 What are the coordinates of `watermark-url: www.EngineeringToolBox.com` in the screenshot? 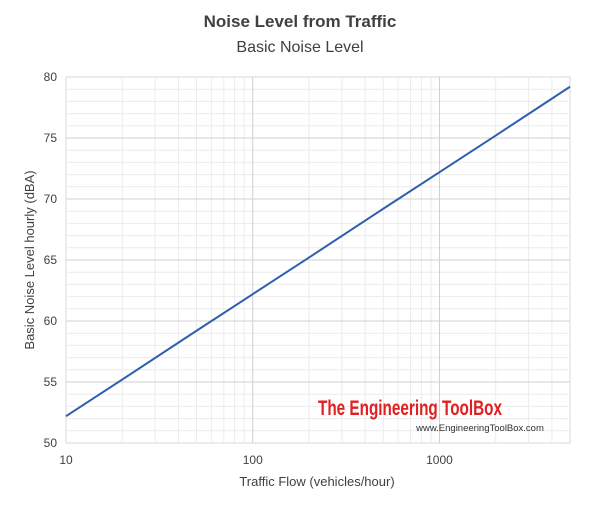 It's located at (479, 428).